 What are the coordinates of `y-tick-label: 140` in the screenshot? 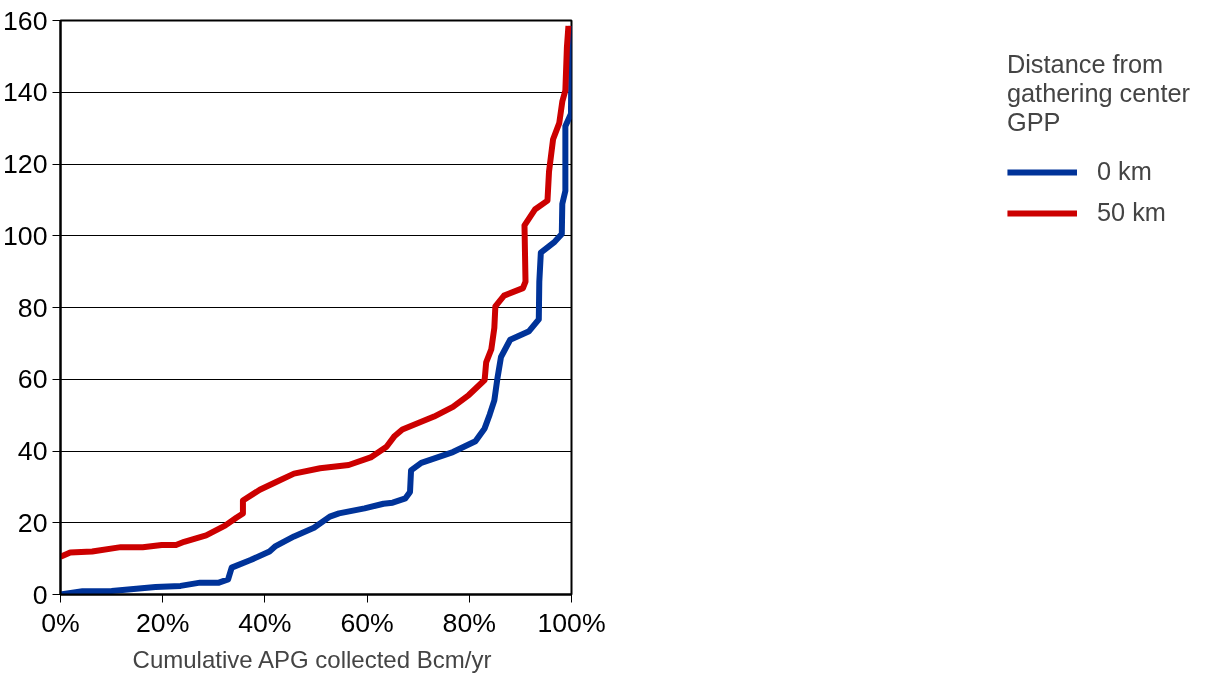 It's located at (25, 92).